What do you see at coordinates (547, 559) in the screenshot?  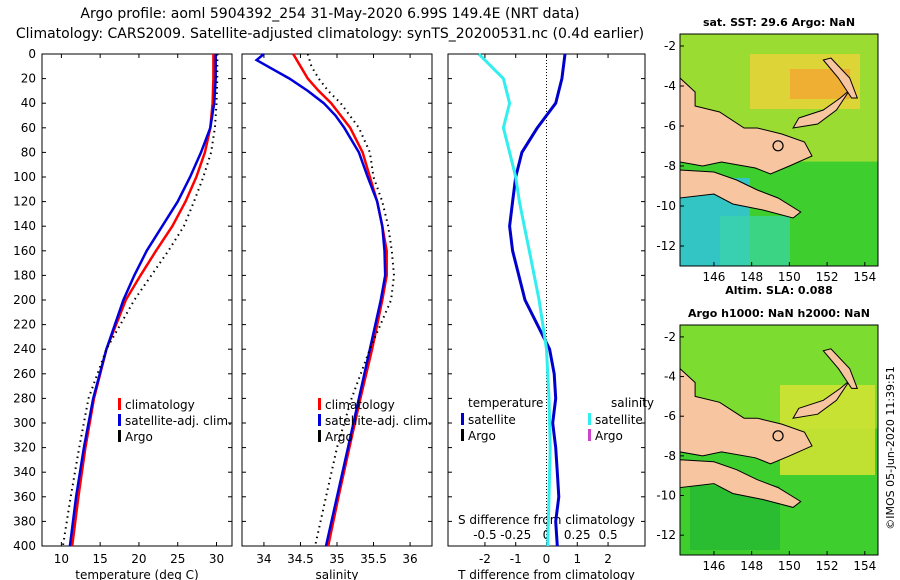 I see `x-tick-label: 0` at bounding box center [547, 559].